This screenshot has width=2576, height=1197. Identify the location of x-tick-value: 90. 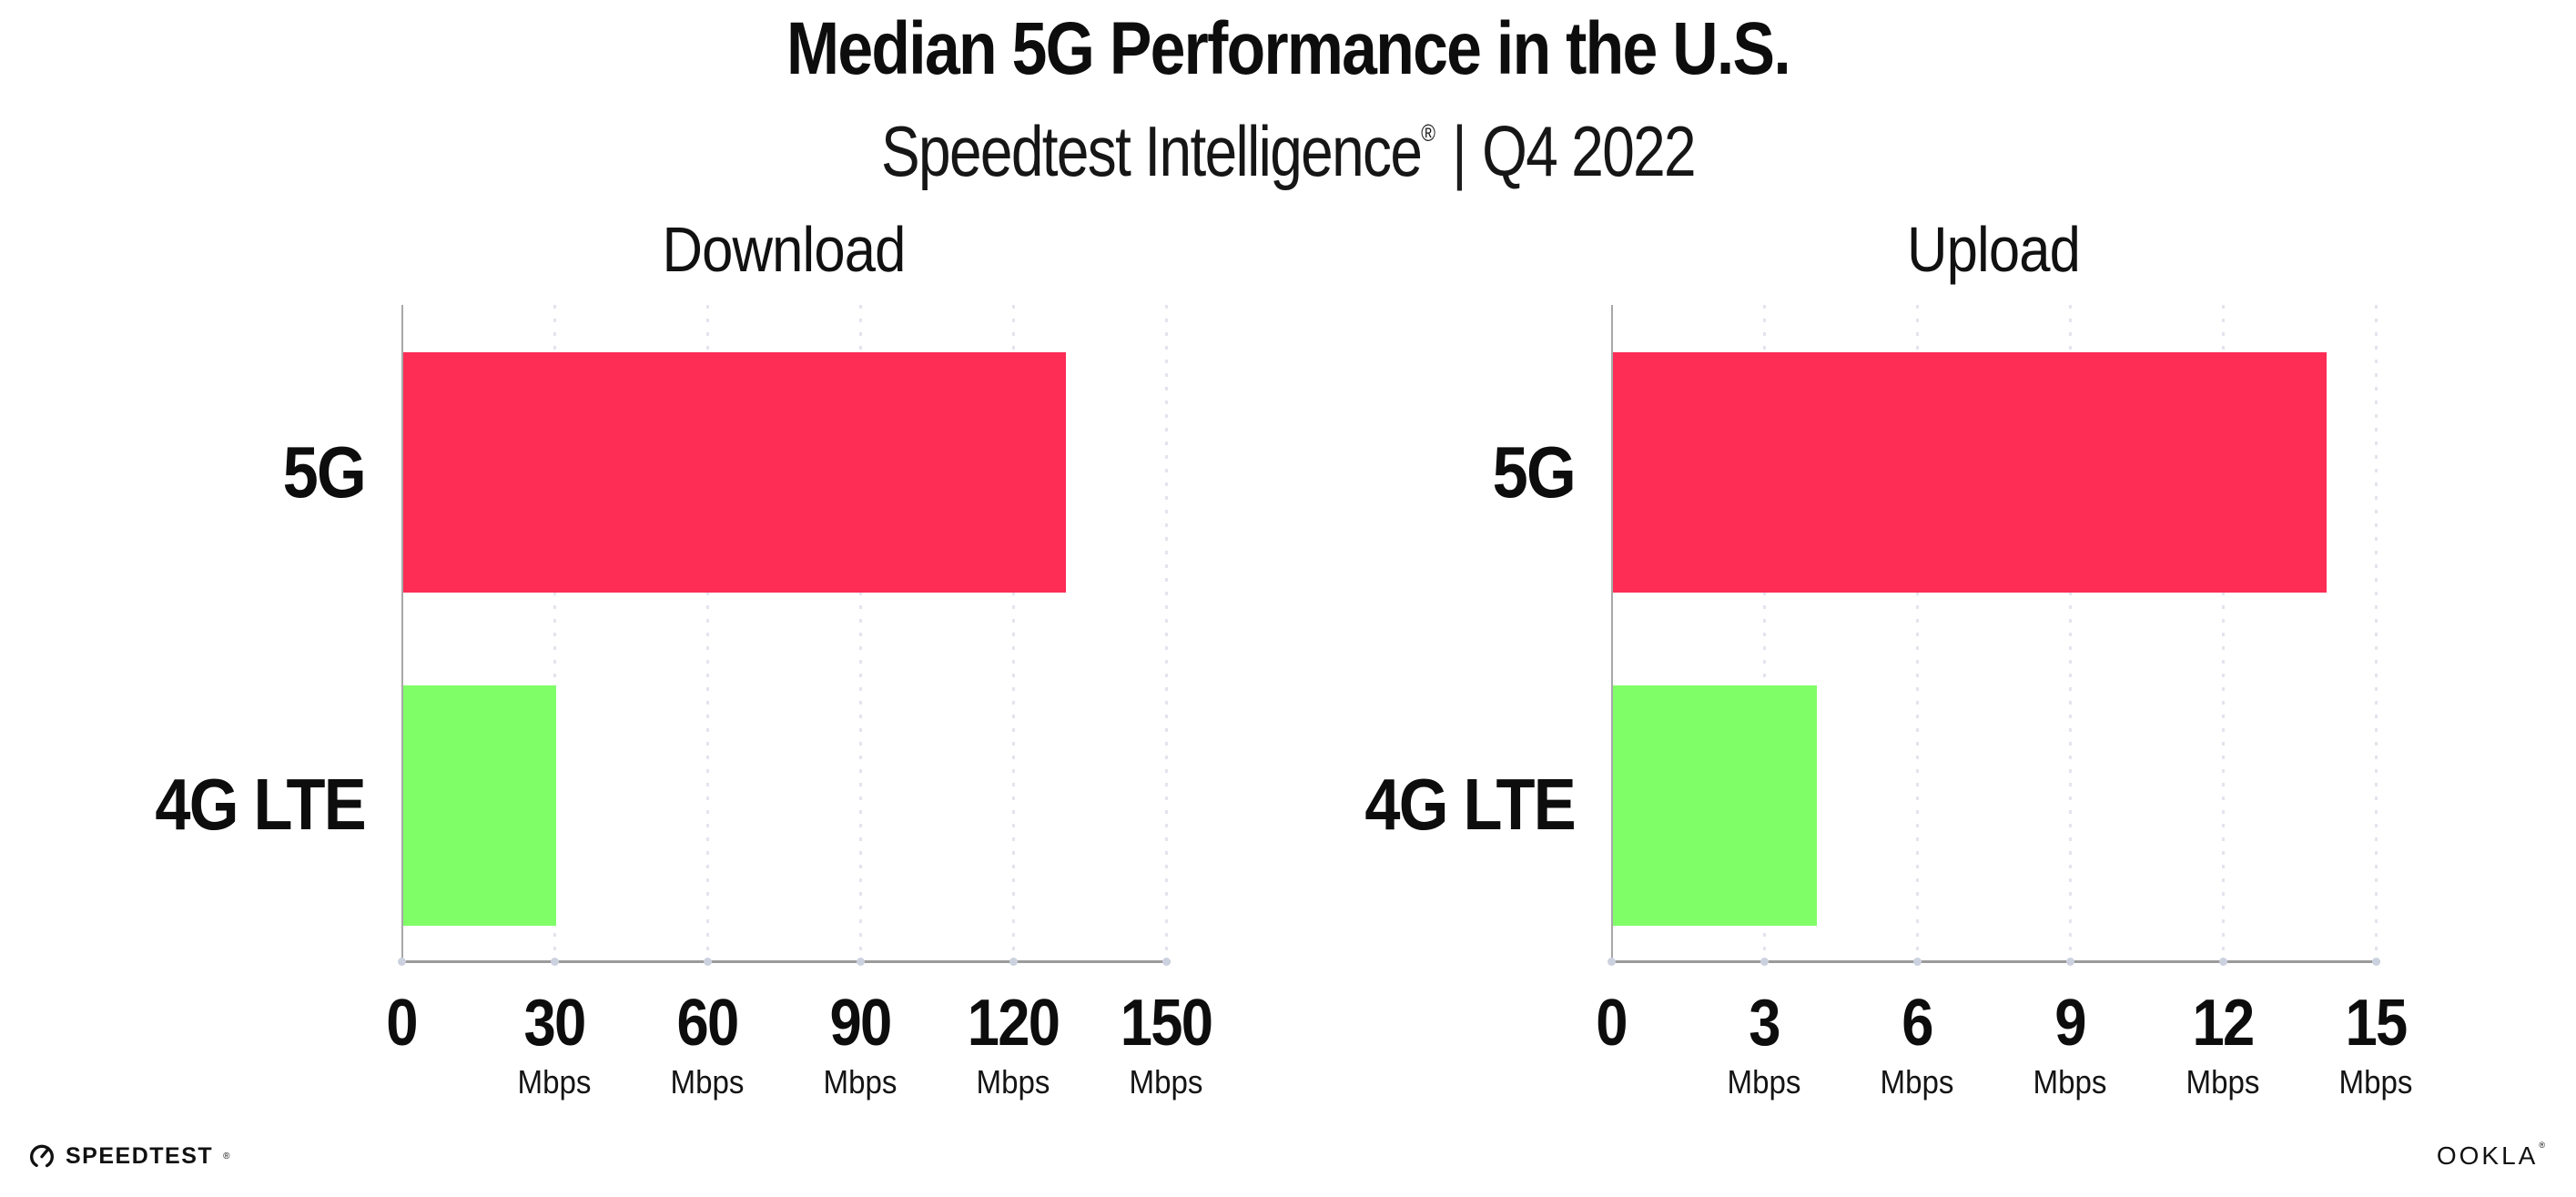
(861, 1024).